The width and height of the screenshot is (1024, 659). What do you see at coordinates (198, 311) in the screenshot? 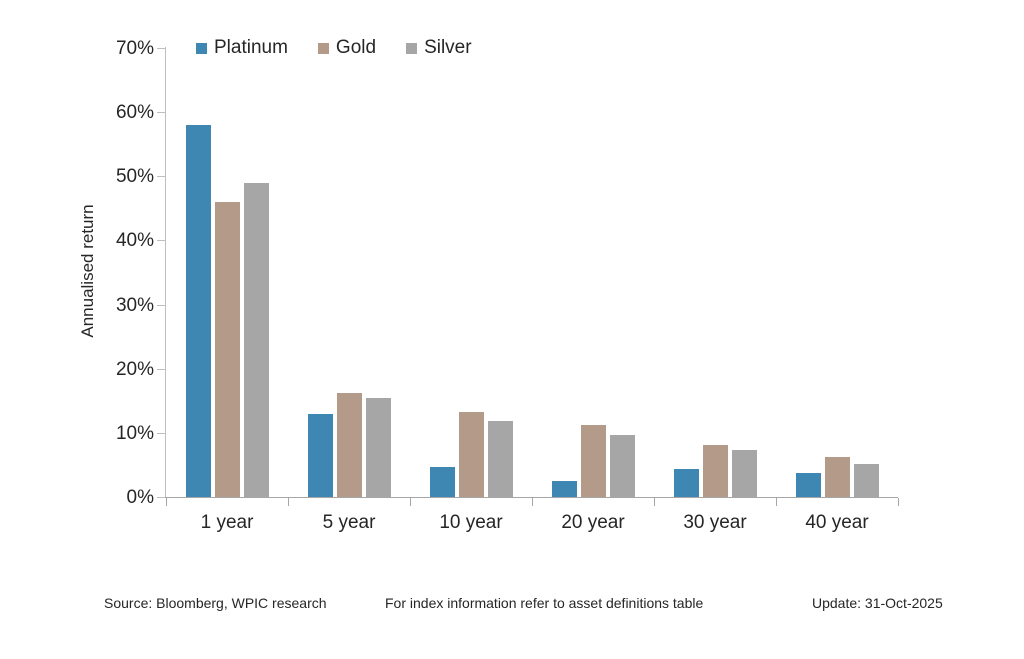
I see `bar-platinum-1-year` at bounding box center [198, 311].